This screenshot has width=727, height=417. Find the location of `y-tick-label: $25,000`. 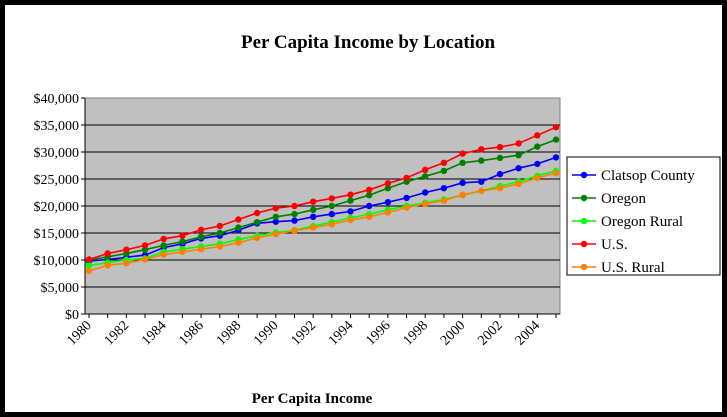

y-tick-label: $25,000 is located at coordinates (57, 180).